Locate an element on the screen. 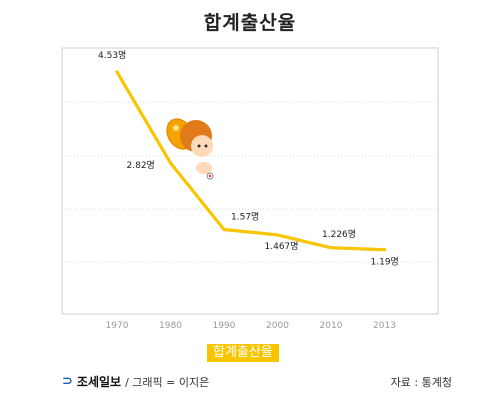 This screenshot has width=500, height=400. chart-title: 합계출산율 is located at coordinates (250, 23).